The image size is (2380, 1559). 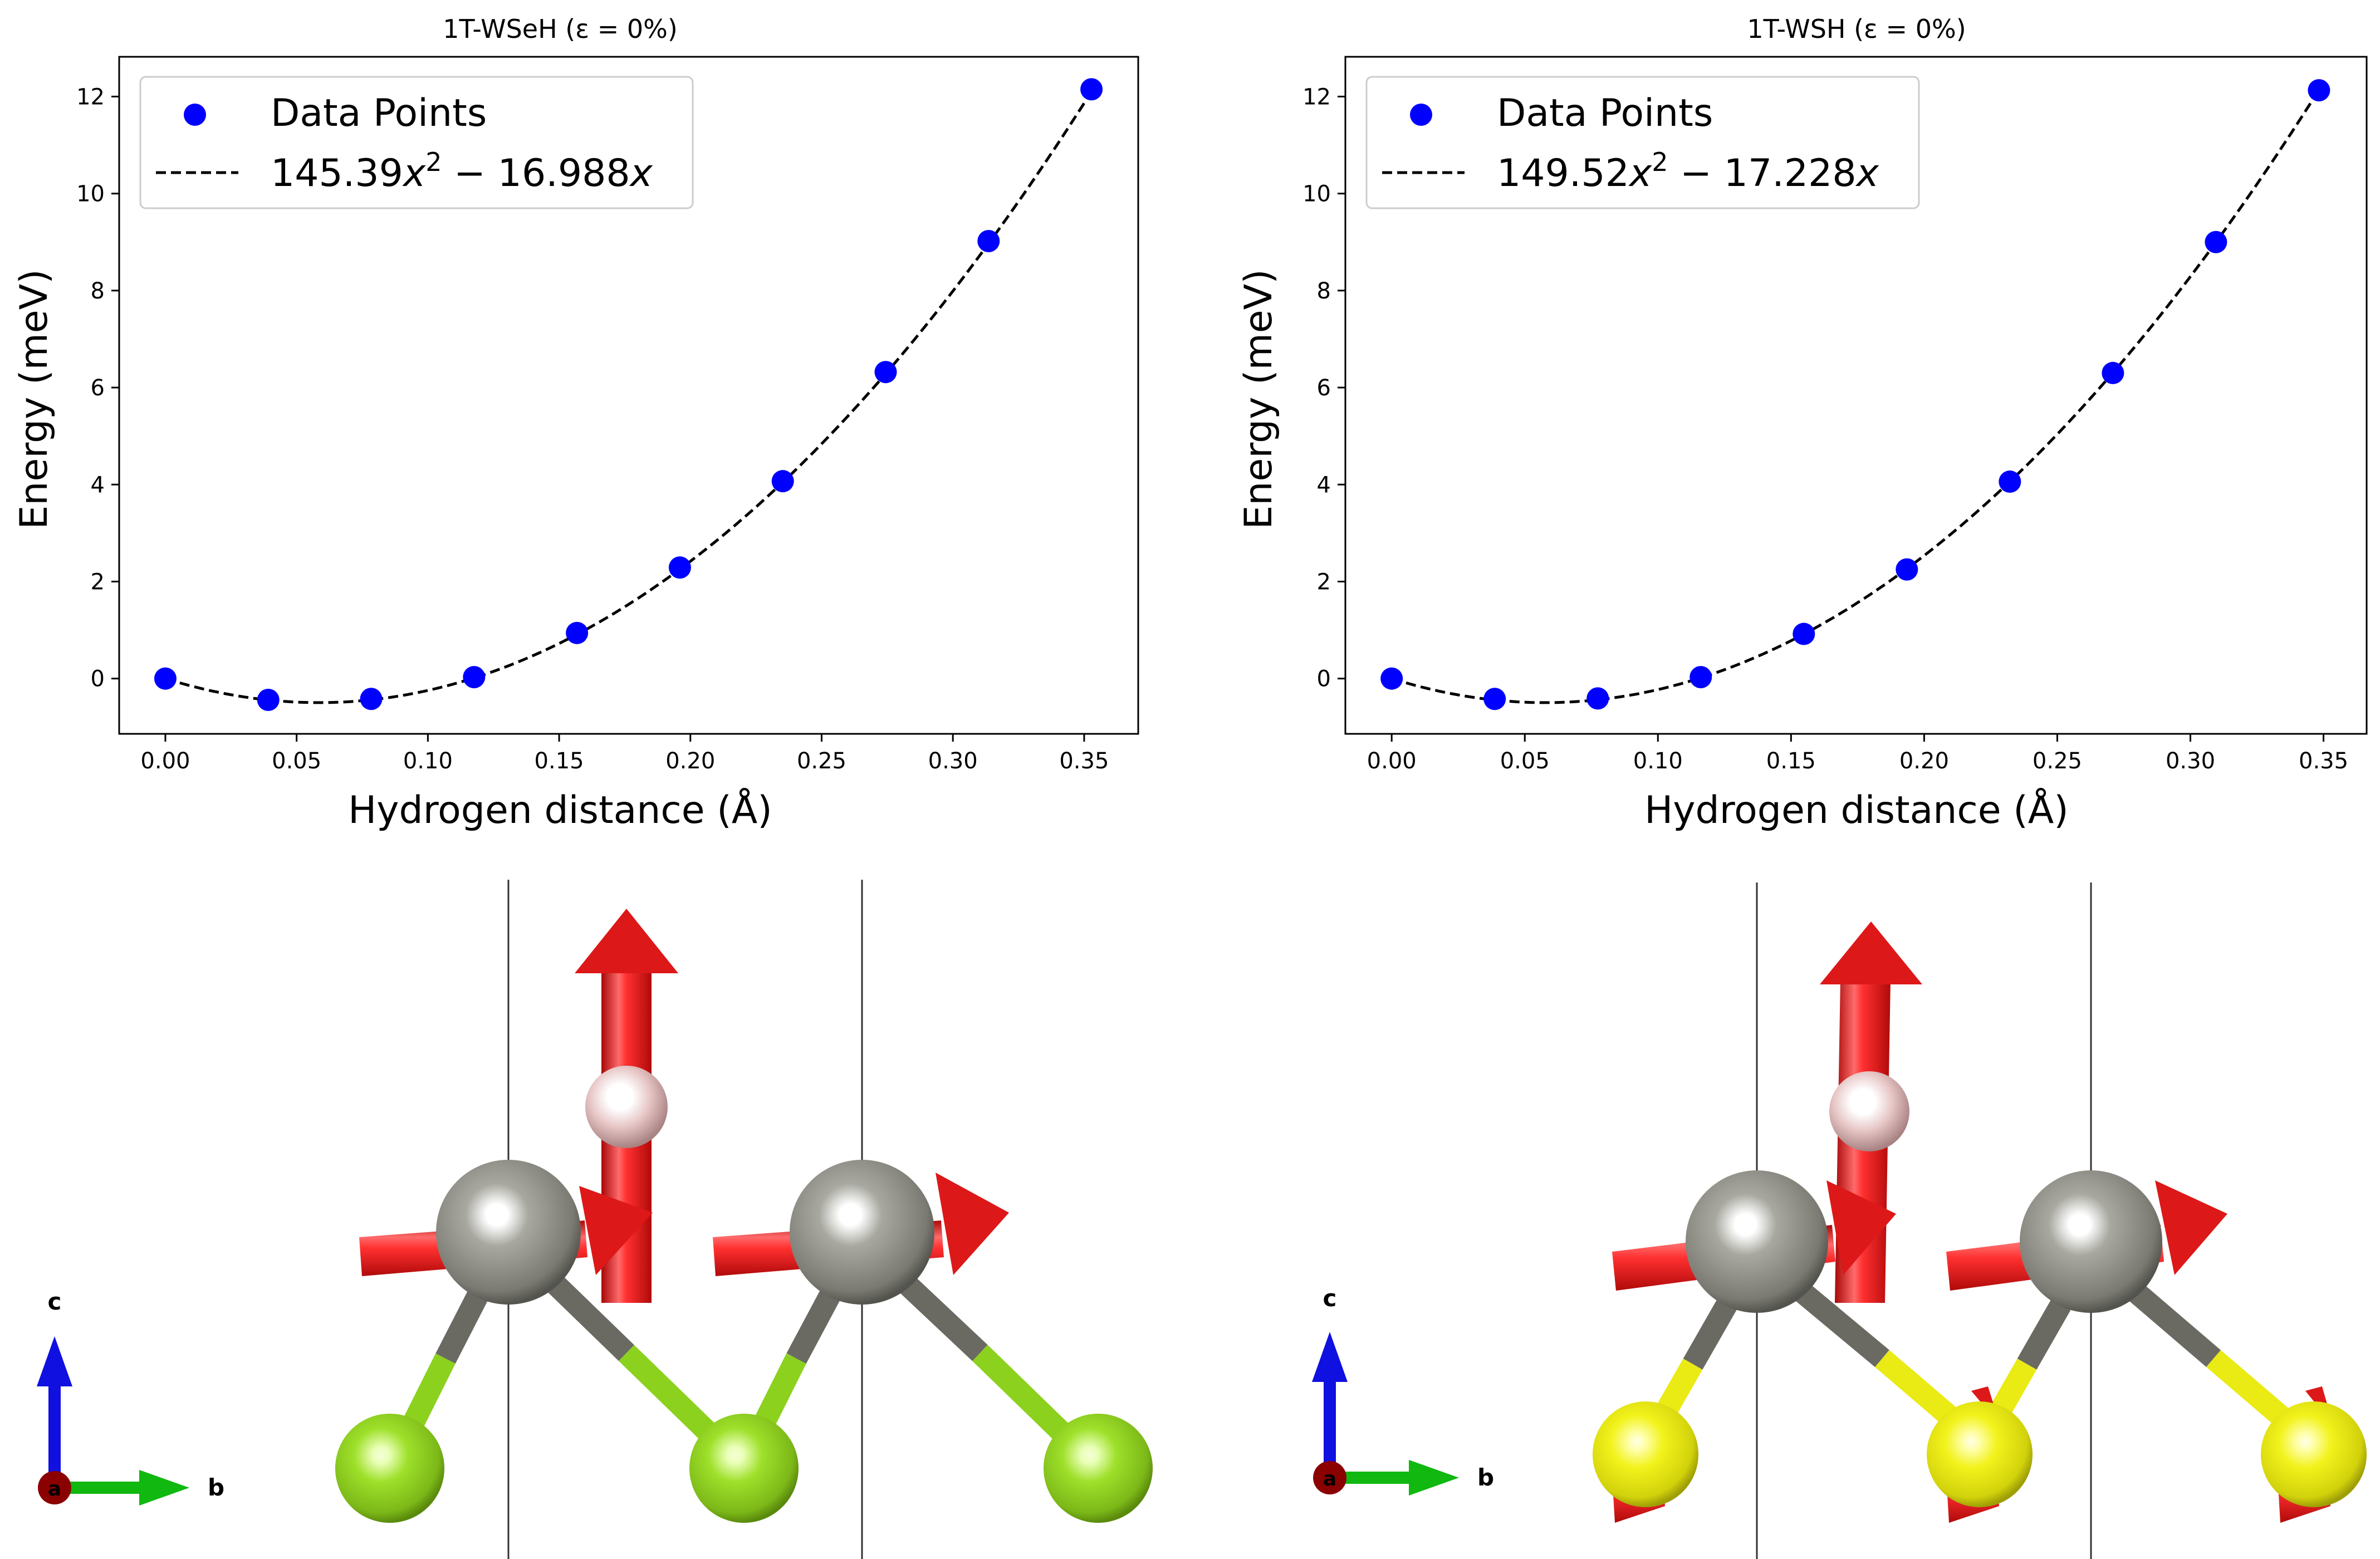 What do you see at coordinates (1762, 173) in the screenshot?
I see `legend-formula-part: − 17.228` at bounding box center [1762, 173].